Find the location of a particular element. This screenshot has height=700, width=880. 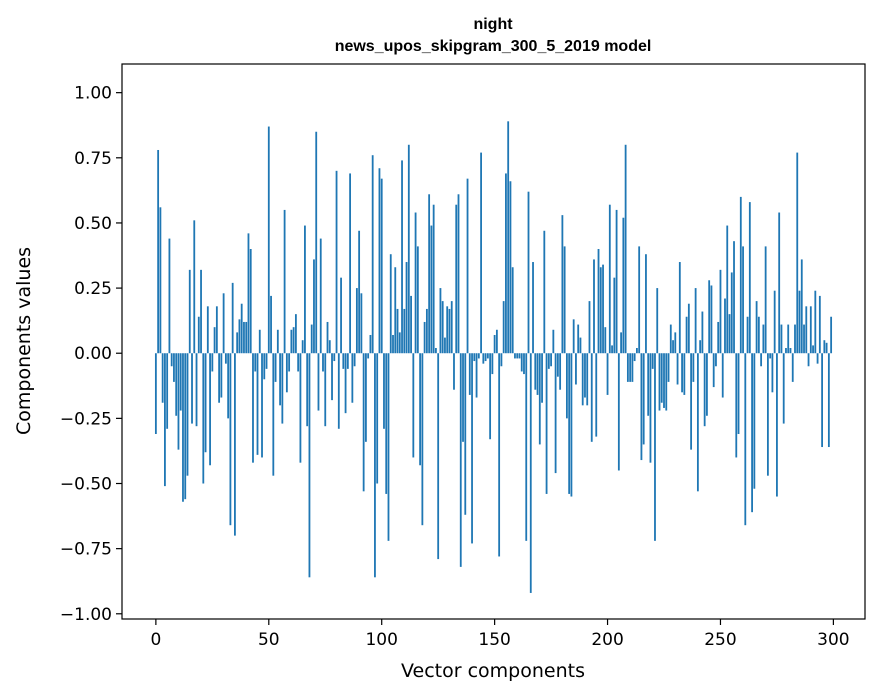

x-tick-label-300: 300 is located at coordinates (833, 640).